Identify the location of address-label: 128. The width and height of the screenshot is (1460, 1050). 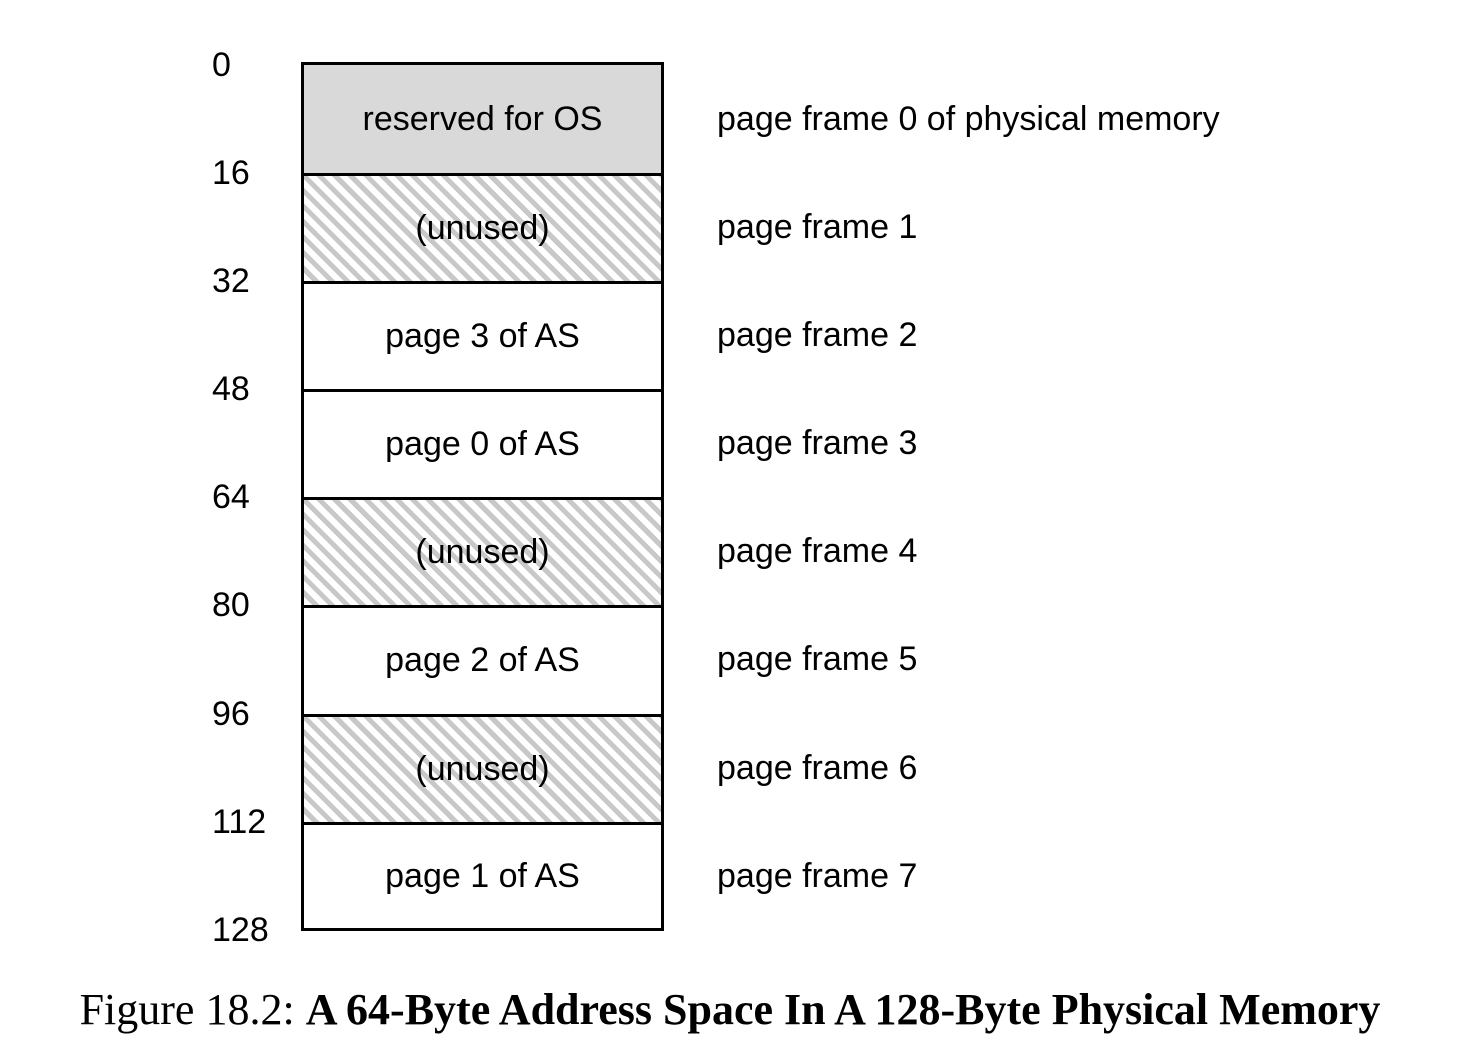
(240, 930).